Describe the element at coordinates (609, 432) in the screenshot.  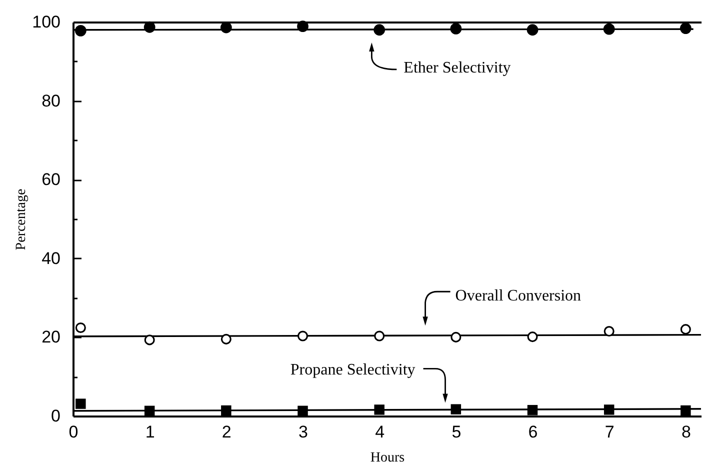
I see `x-tick-label: 7` at that location.